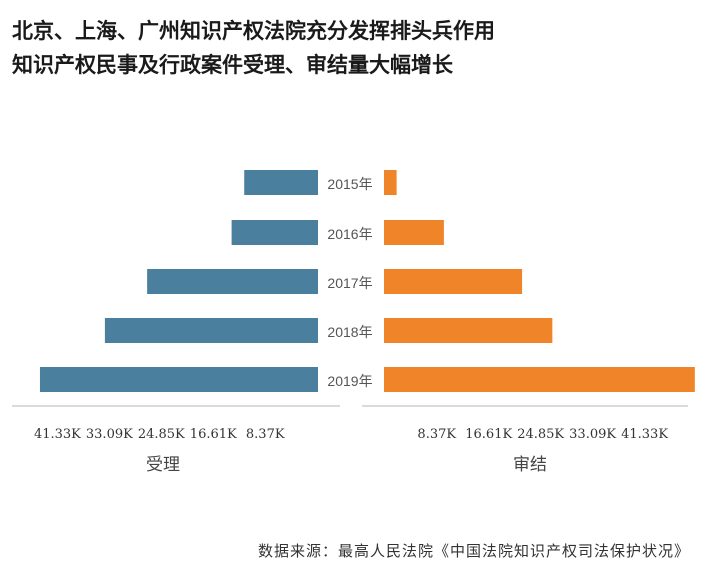 The width and height of the screenshot is (708, 573). What do you see at coordinates (253, 31) in the screenshot?
I see `chart-title-line1: 北京、上海、广州知识产权法院充分发挥排头兵作用` at bounding box center [253, 31].